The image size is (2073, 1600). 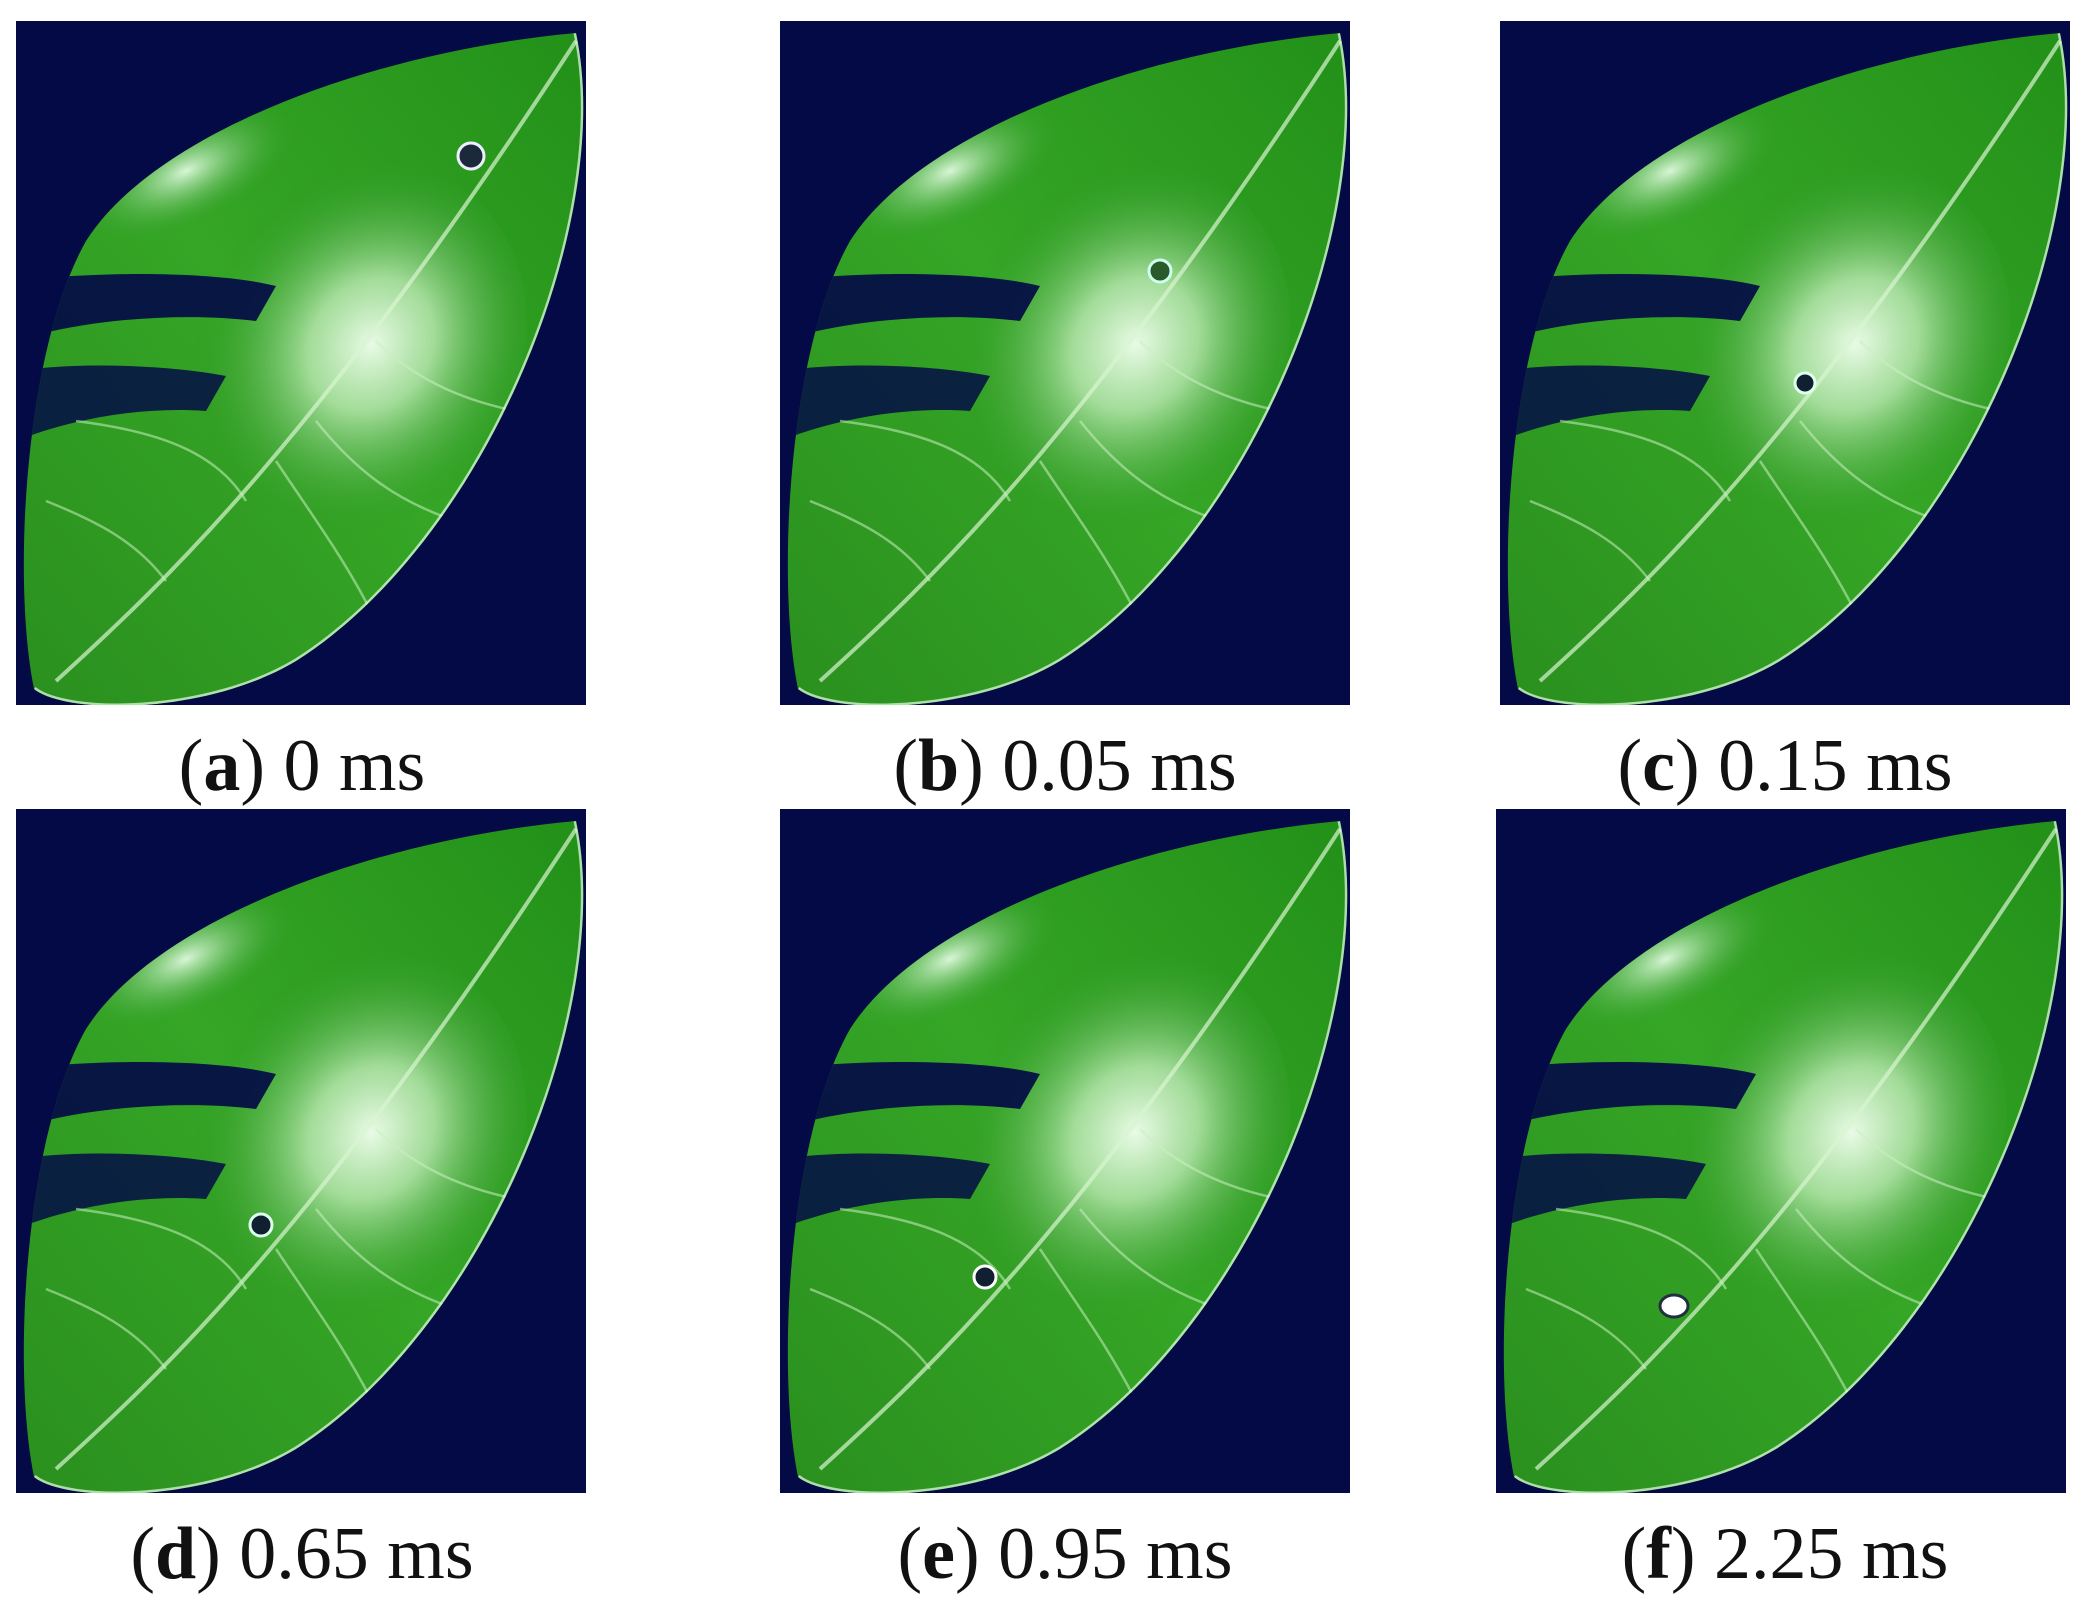 I want to click on caption: (f) 2.25 ms, so click(x=1785, y=1554).